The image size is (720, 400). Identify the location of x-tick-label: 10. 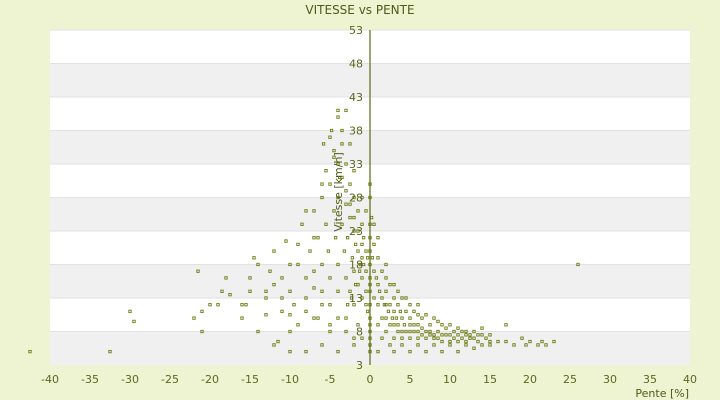
(450, 379).